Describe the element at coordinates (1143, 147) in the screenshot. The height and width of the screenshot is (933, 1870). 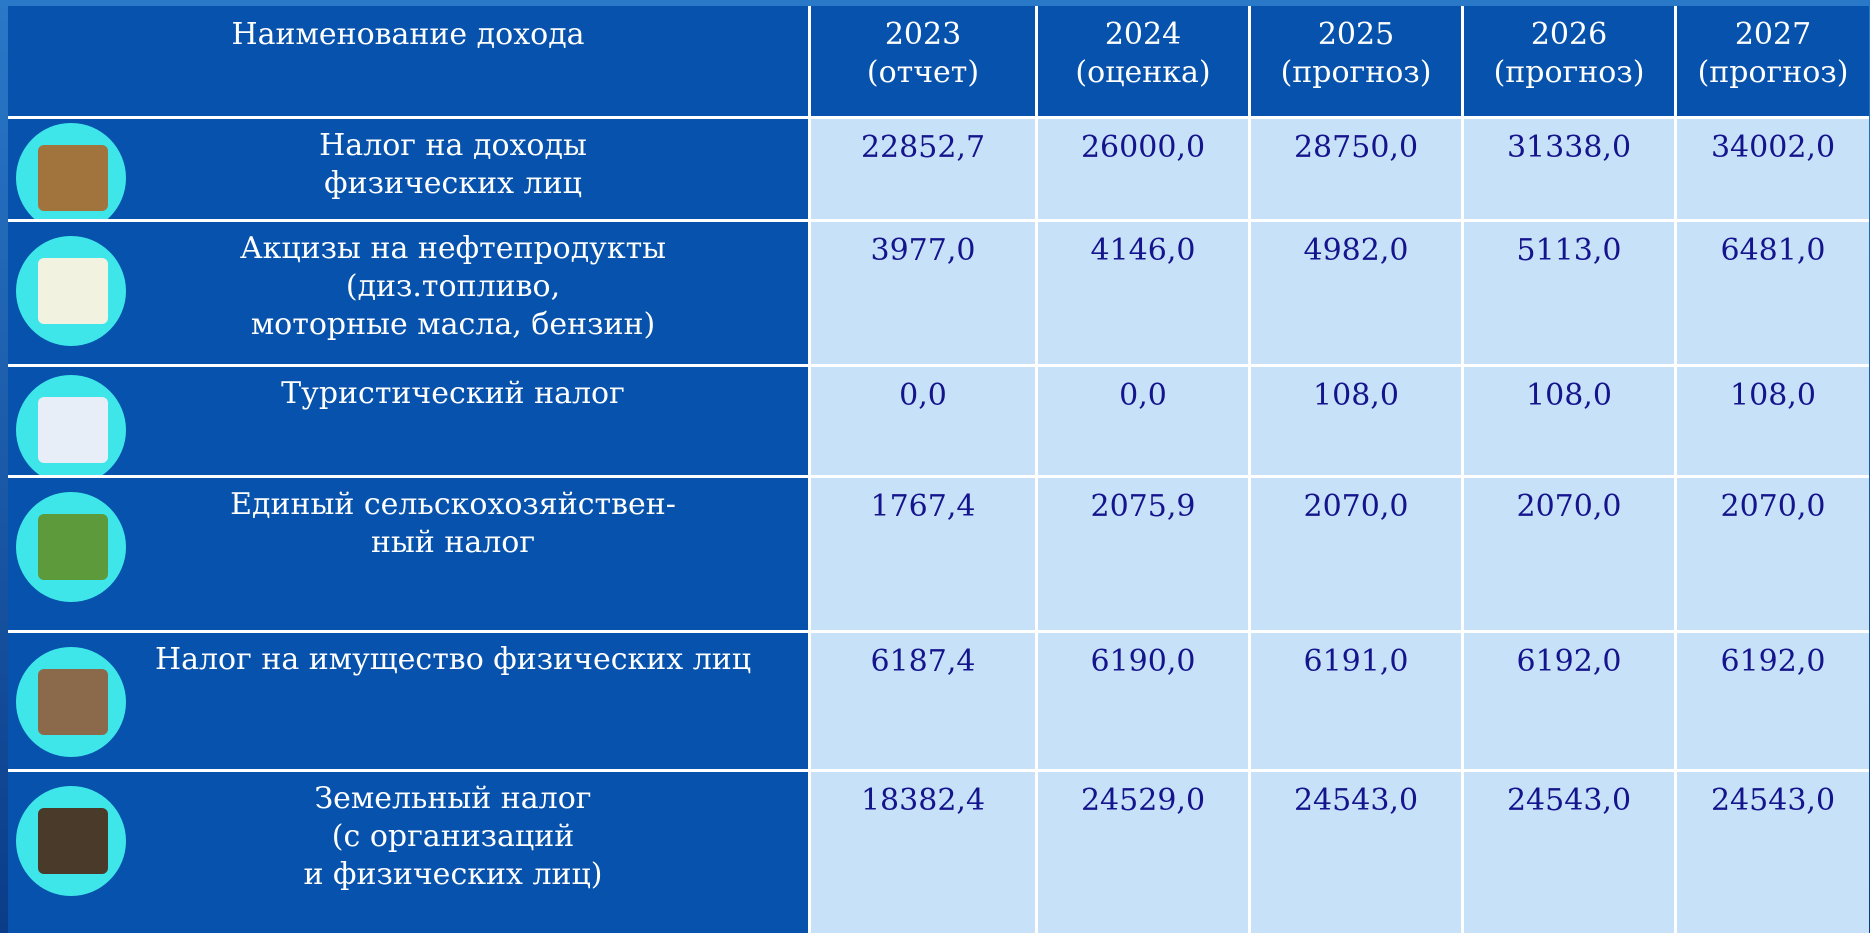
I see `value: 26000,0` at that location.